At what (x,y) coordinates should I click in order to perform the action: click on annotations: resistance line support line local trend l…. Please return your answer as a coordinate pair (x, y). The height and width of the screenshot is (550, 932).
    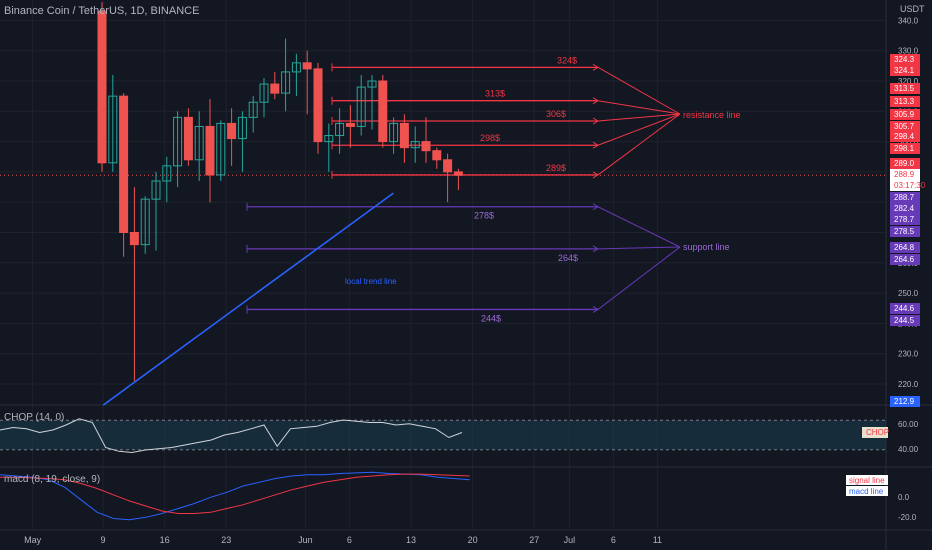
    Looking at the image, I should click on (543, 198).